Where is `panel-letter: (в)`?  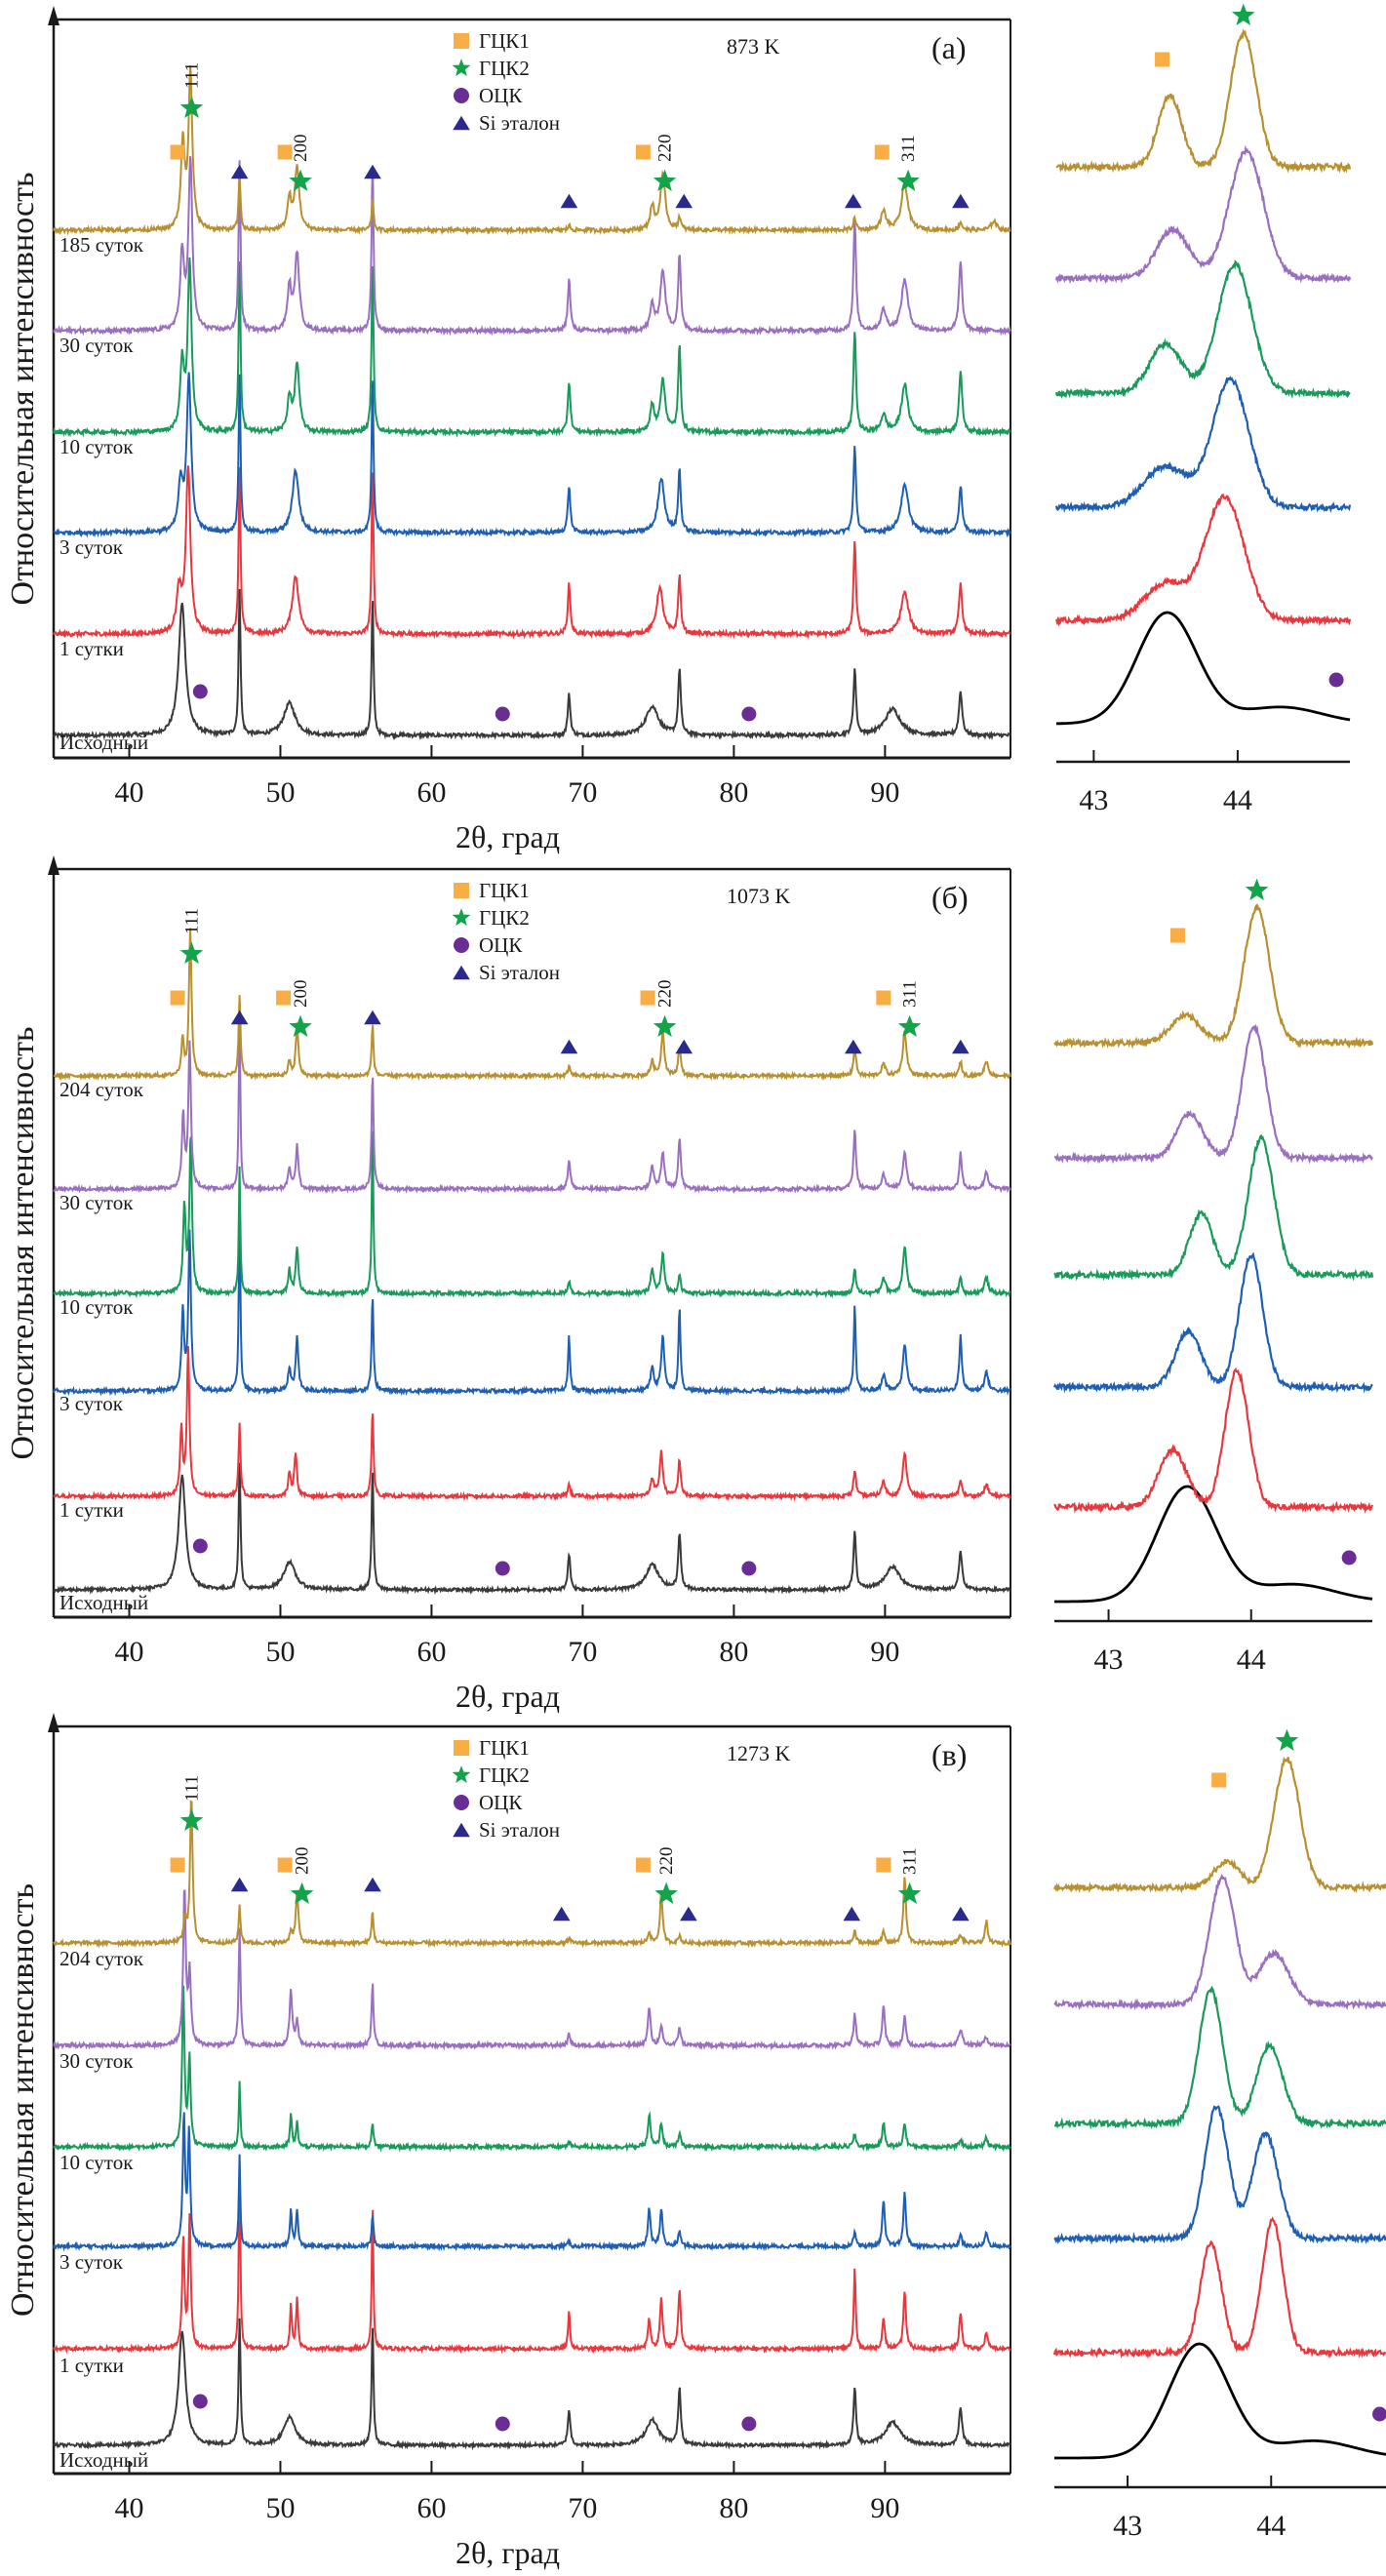 panel-letter: (в) is located at coordinates (949, 1754).